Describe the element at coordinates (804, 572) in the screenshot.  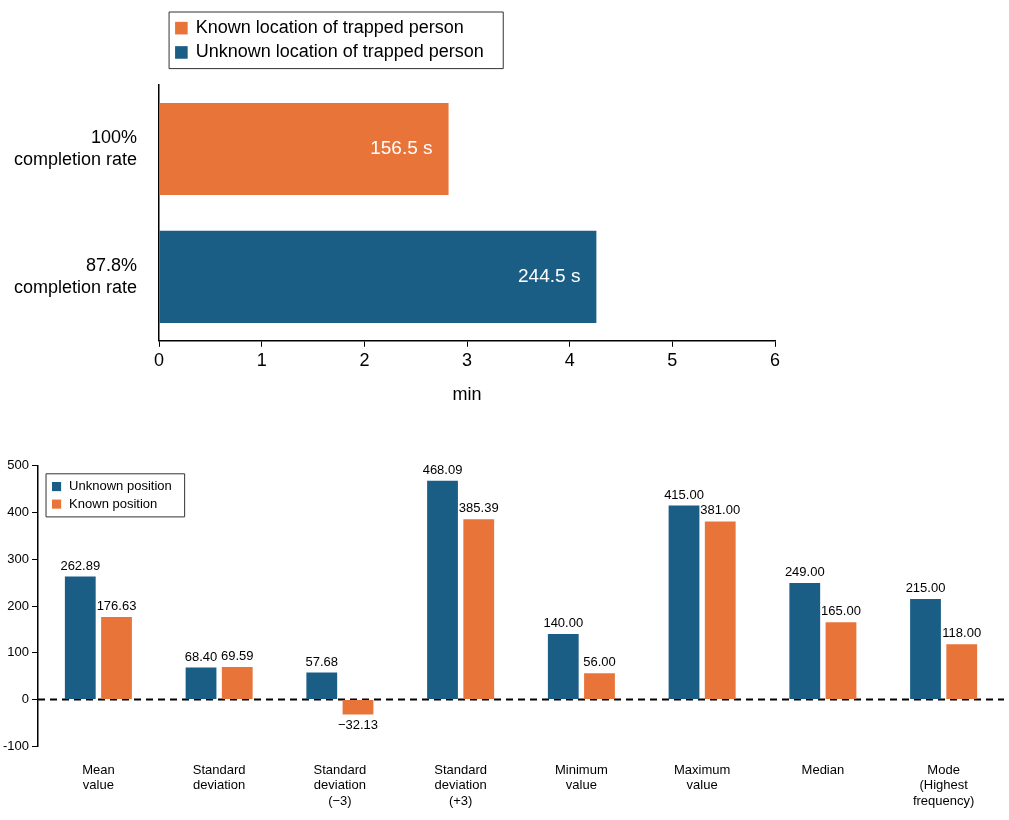
I see `data-label: 249.00` at that location.